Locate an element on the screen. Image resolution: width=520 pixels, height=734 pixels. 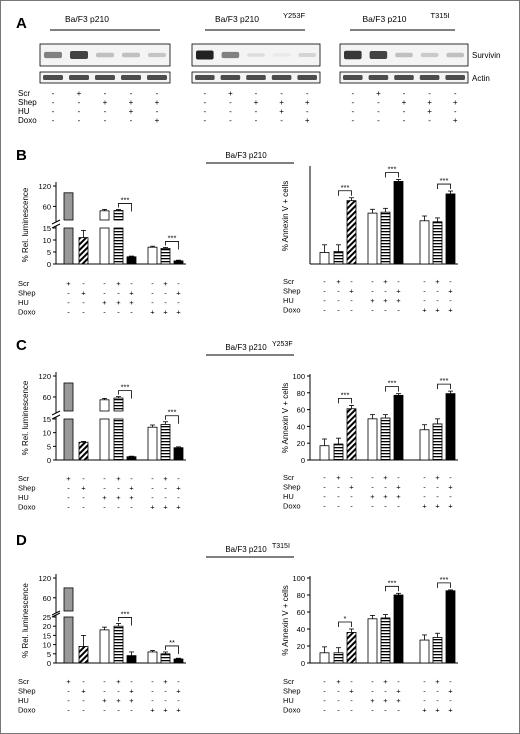
treatment-row-label: Scr is located at coordinates (24, 681).